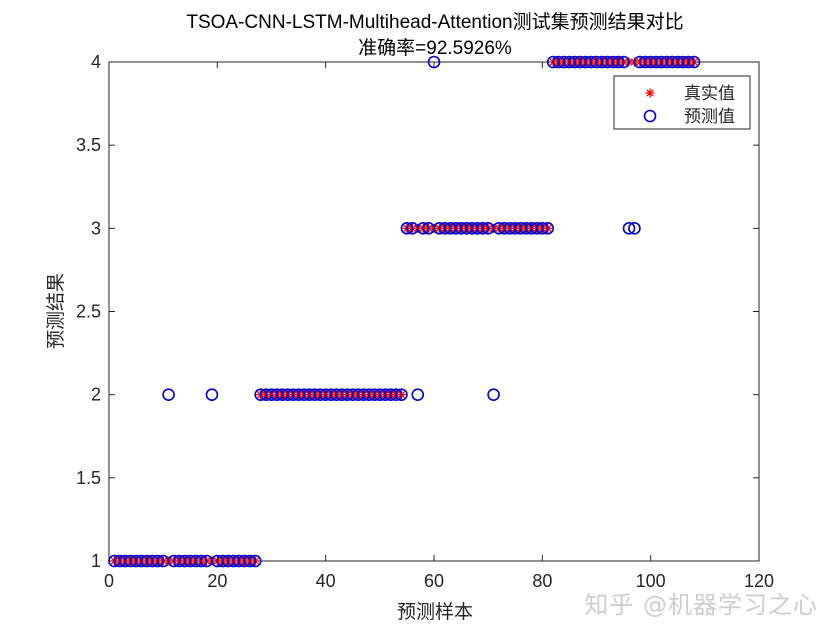  I want to click on x-tick-label: 100, so click(651, 581).